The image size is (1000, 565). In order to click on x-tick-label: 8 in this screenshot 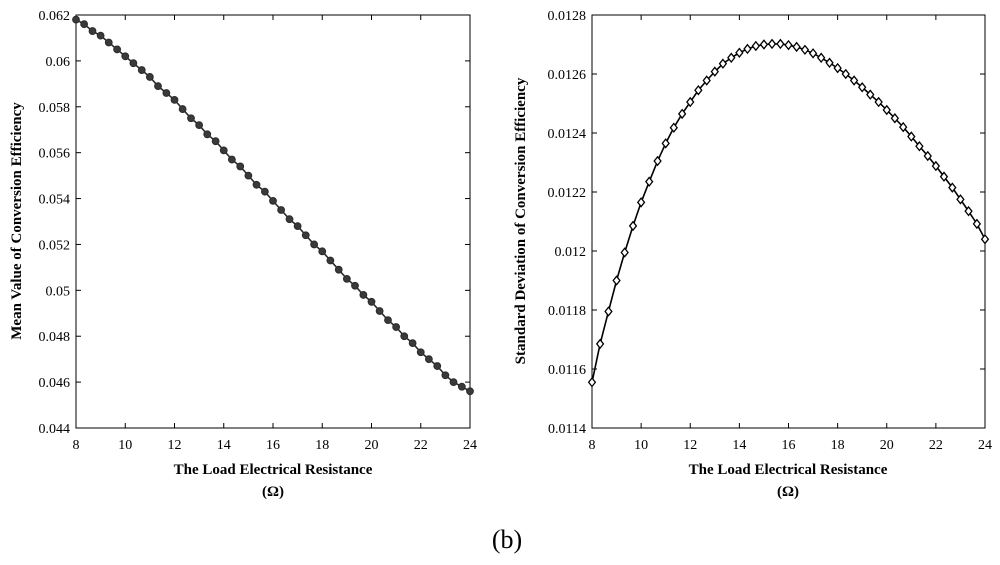, I will do `click(76, 445)`.